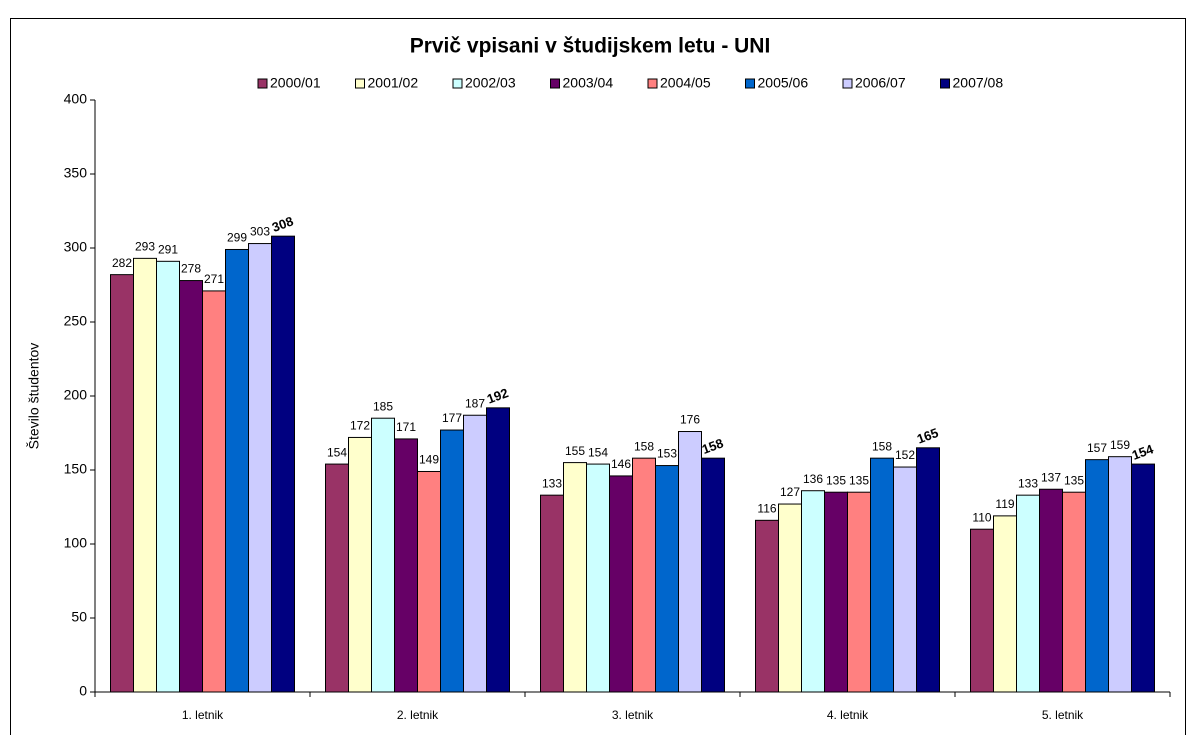 Image resolution: width=1189 pixels, height=735 pixels. I want to click on data-label: 119, so click(1004, 504).